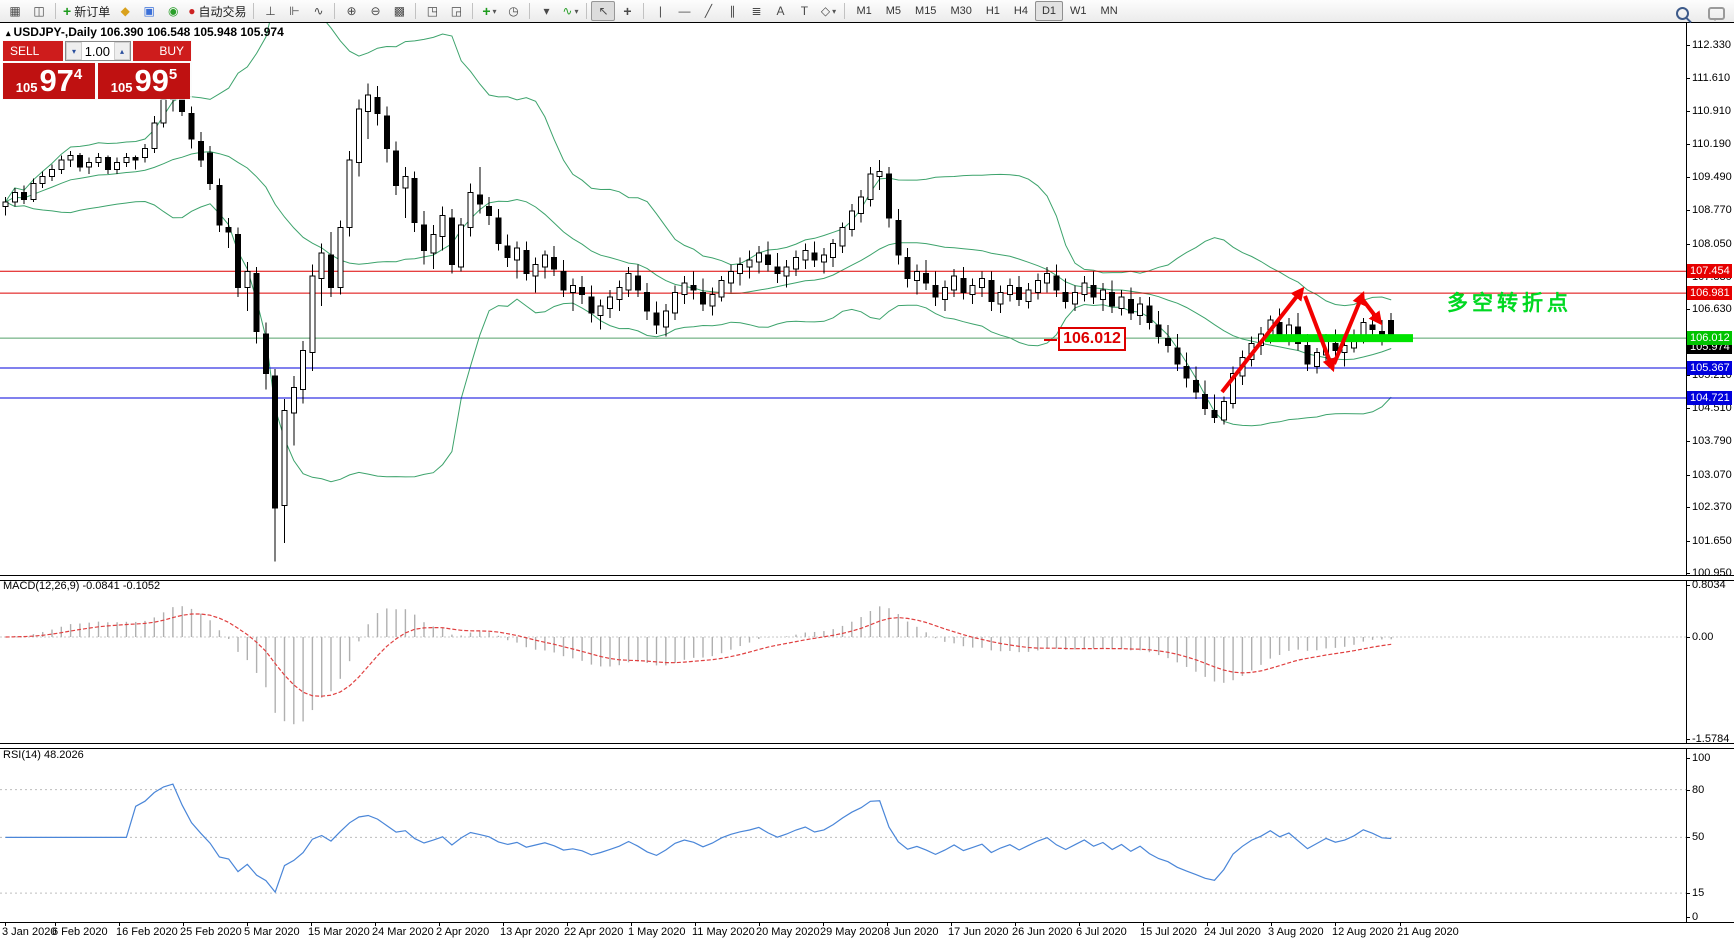  What do you see at coordinates (1363, 932) in the screenshot?
I see `date-label: 12 Aug 2020` at bounding box center [1363, 932].